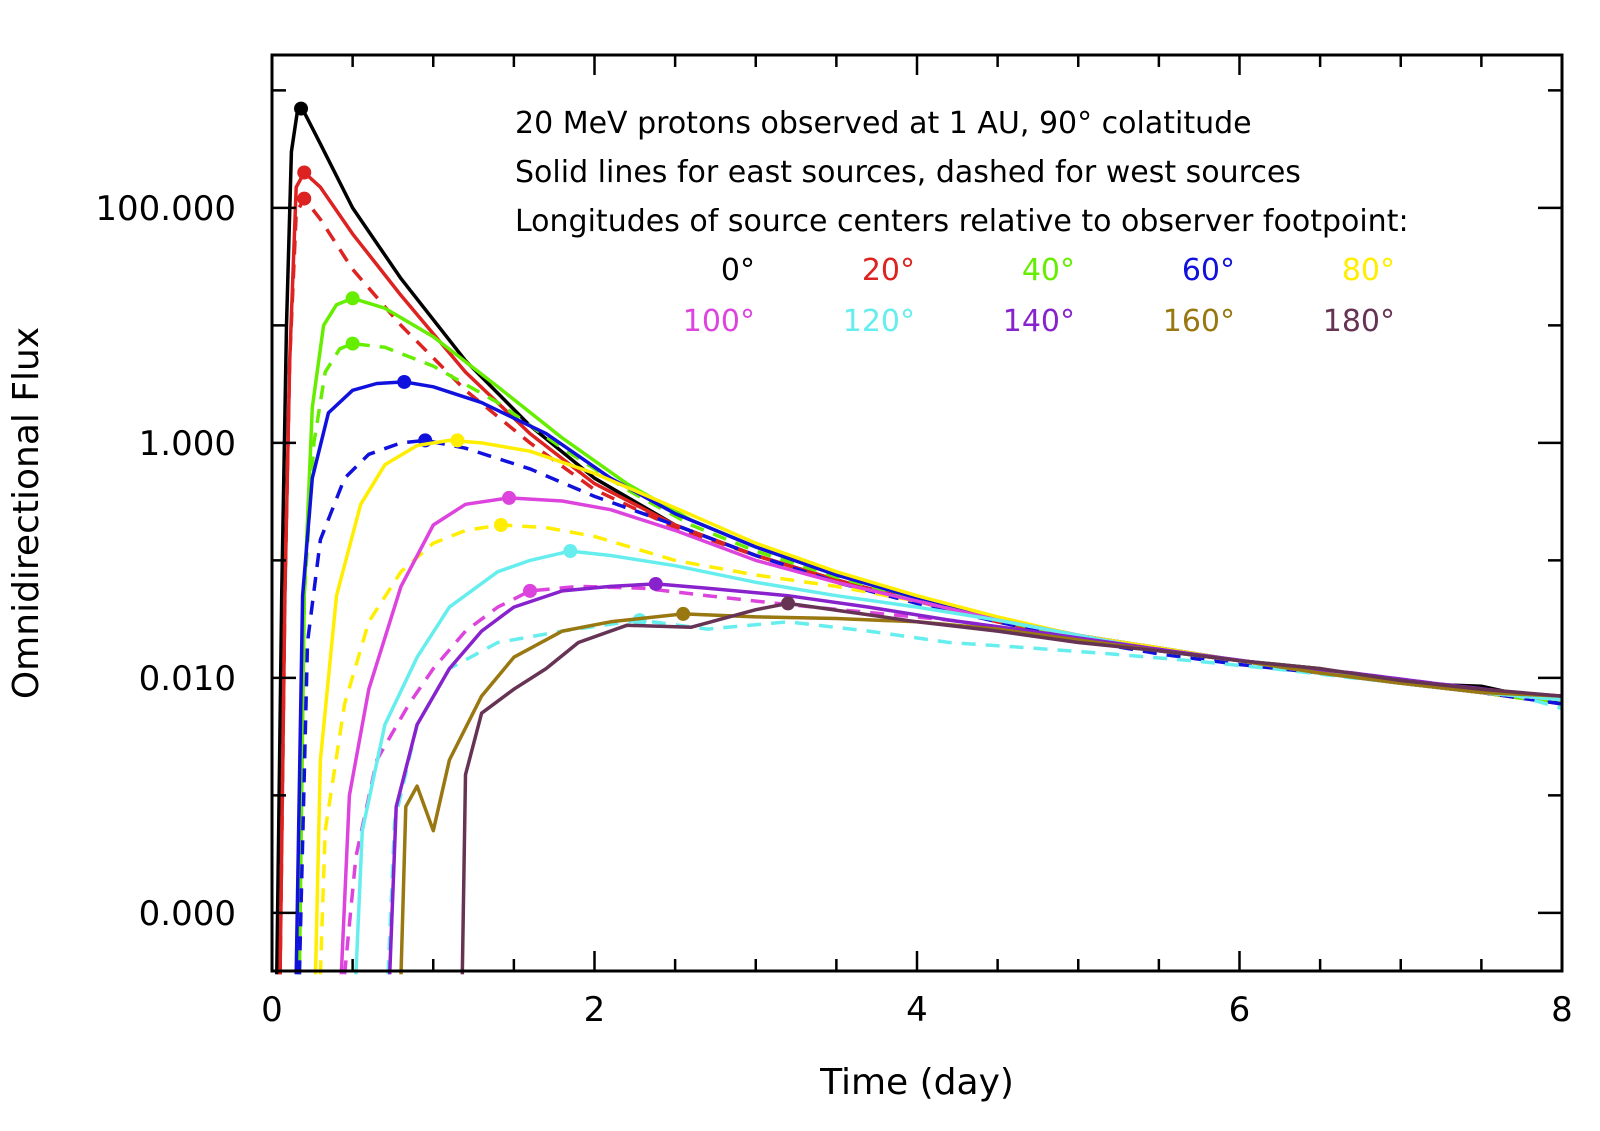 This screenshot has height=1131, width=1600. I want to click on legend-entry: 0°, so click(738, 270).